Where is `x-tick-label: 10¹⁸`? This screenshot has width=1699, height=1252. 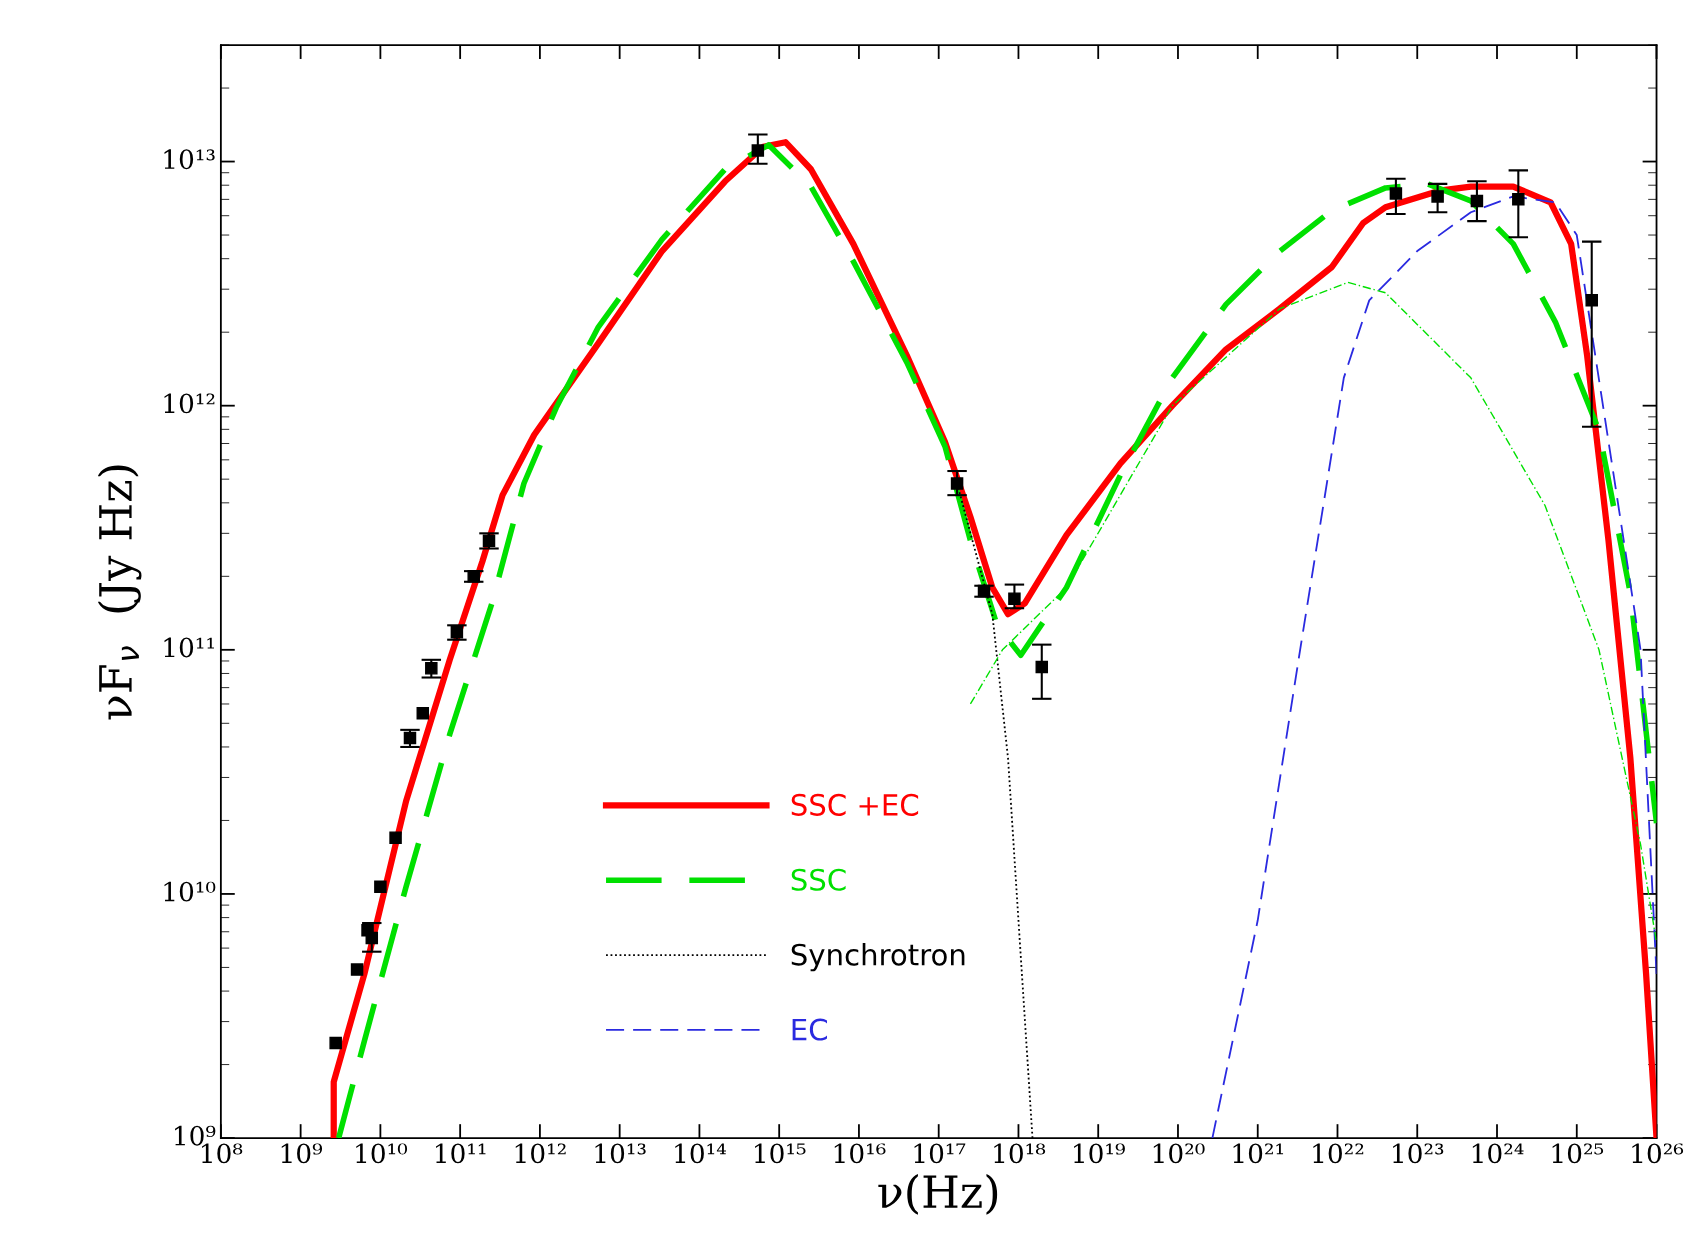
x-tick-label: 10¹⁸ is located at coordinates (1020, 1153).